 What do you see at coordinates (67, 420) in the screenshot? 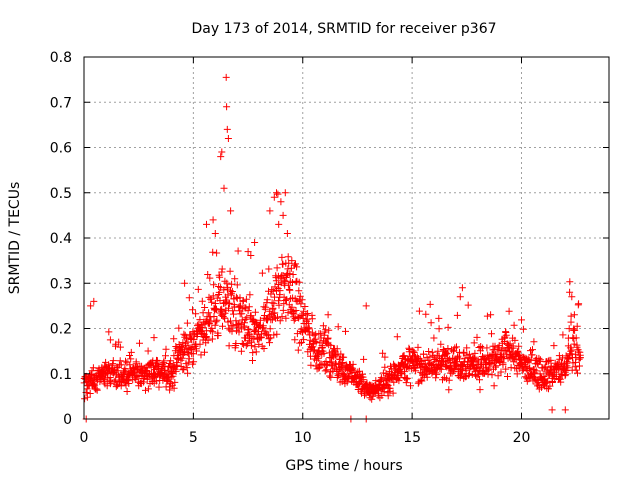
I see `y-tick-label: 0` at bounding box center [67, 420].